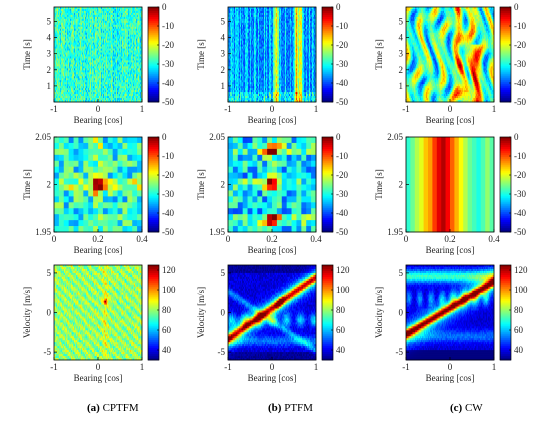  Describe the element at coordinates (98, 54) in the screenshot. I see `heatmap-cells-a1` at that location.